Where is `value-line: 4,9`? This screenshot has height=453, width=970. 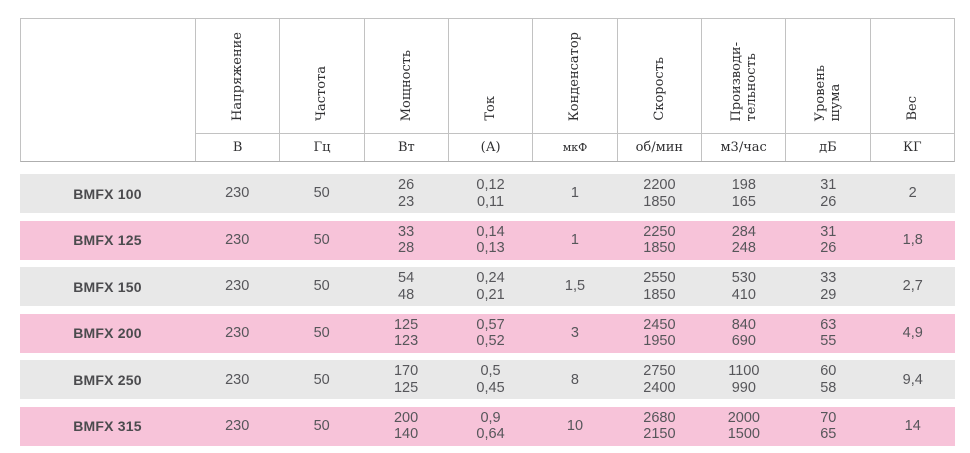 value-line: 4,9 is located at coordinates (912, 333).